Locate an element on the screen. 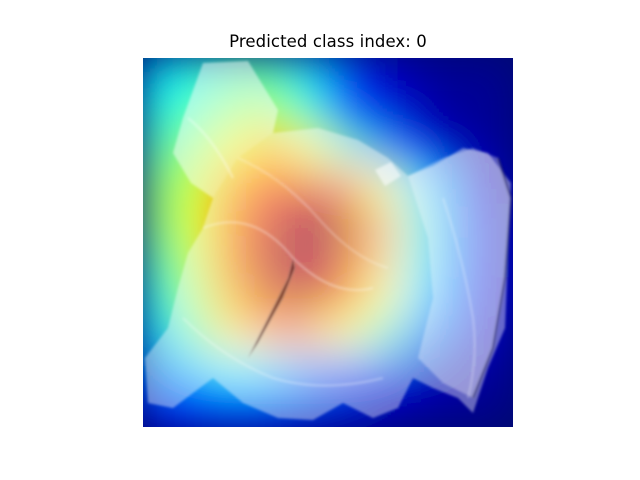 The height and width of the screenshot is (480, 640). heat-cell-r1-c4 is located at coordinates (309, 113).